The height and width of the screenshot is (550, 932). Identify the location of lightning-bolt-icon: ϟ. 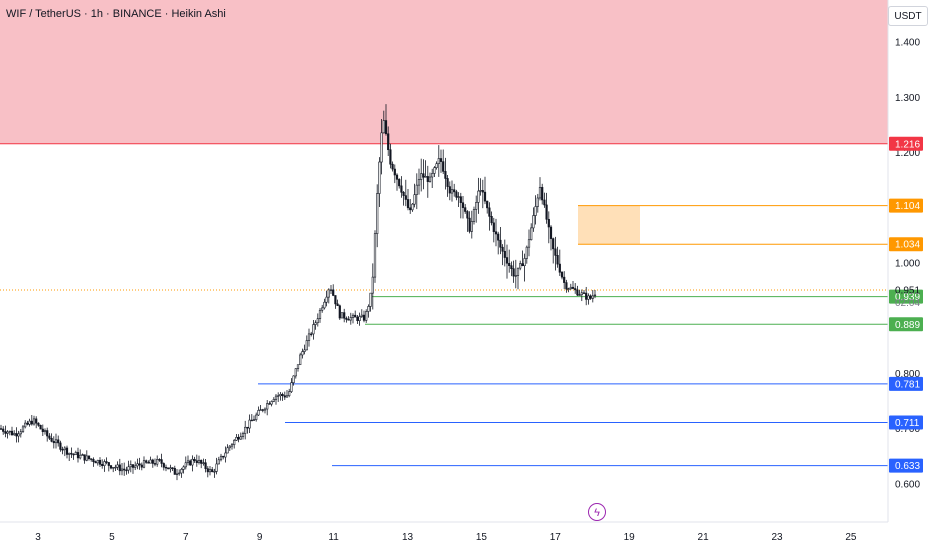
(597, 512).